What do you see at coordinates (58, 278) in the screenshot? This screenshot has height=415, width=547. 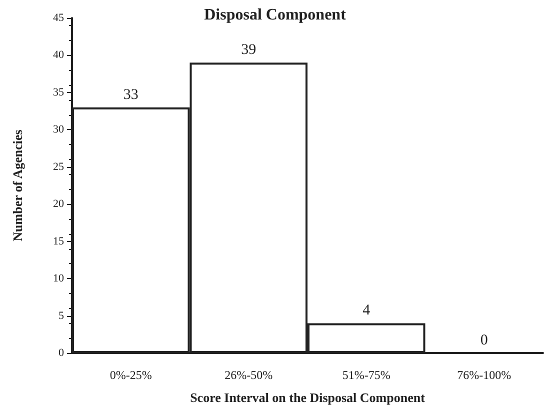 I see `y-tick-label: 10` at bounding box center [58, 278].